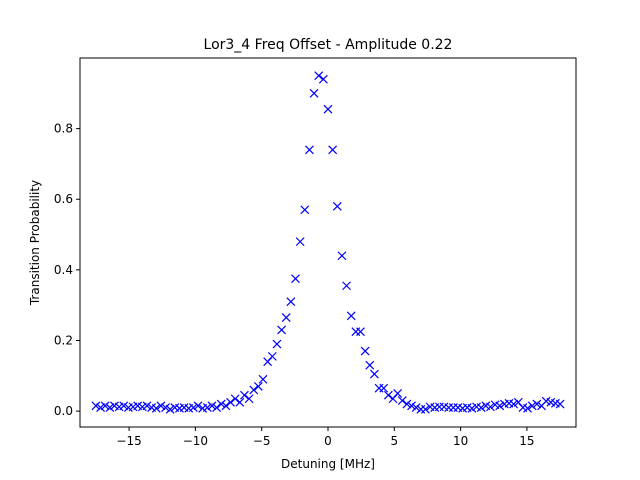  What do you see at coordinates (328, 45) in the screenshot?
I see `chart-title: Lor3_4 Freq Offset - Amplitude 0.22` at bounding box center [328, 45].